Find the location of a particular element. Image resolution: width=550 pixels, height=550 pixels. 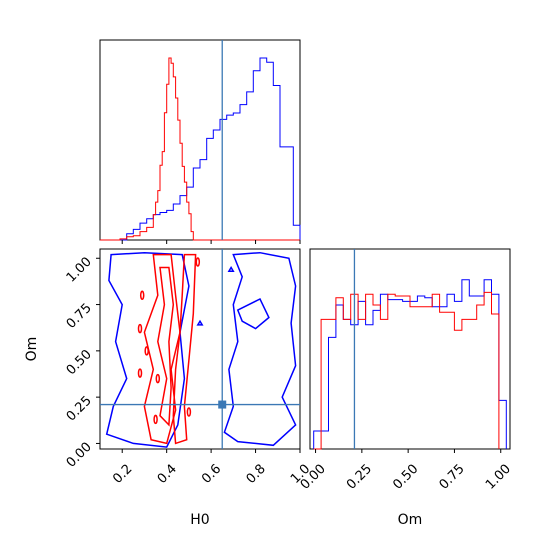

h0-xtick-label-1: 0.4 is located at coordinates (167, 474).